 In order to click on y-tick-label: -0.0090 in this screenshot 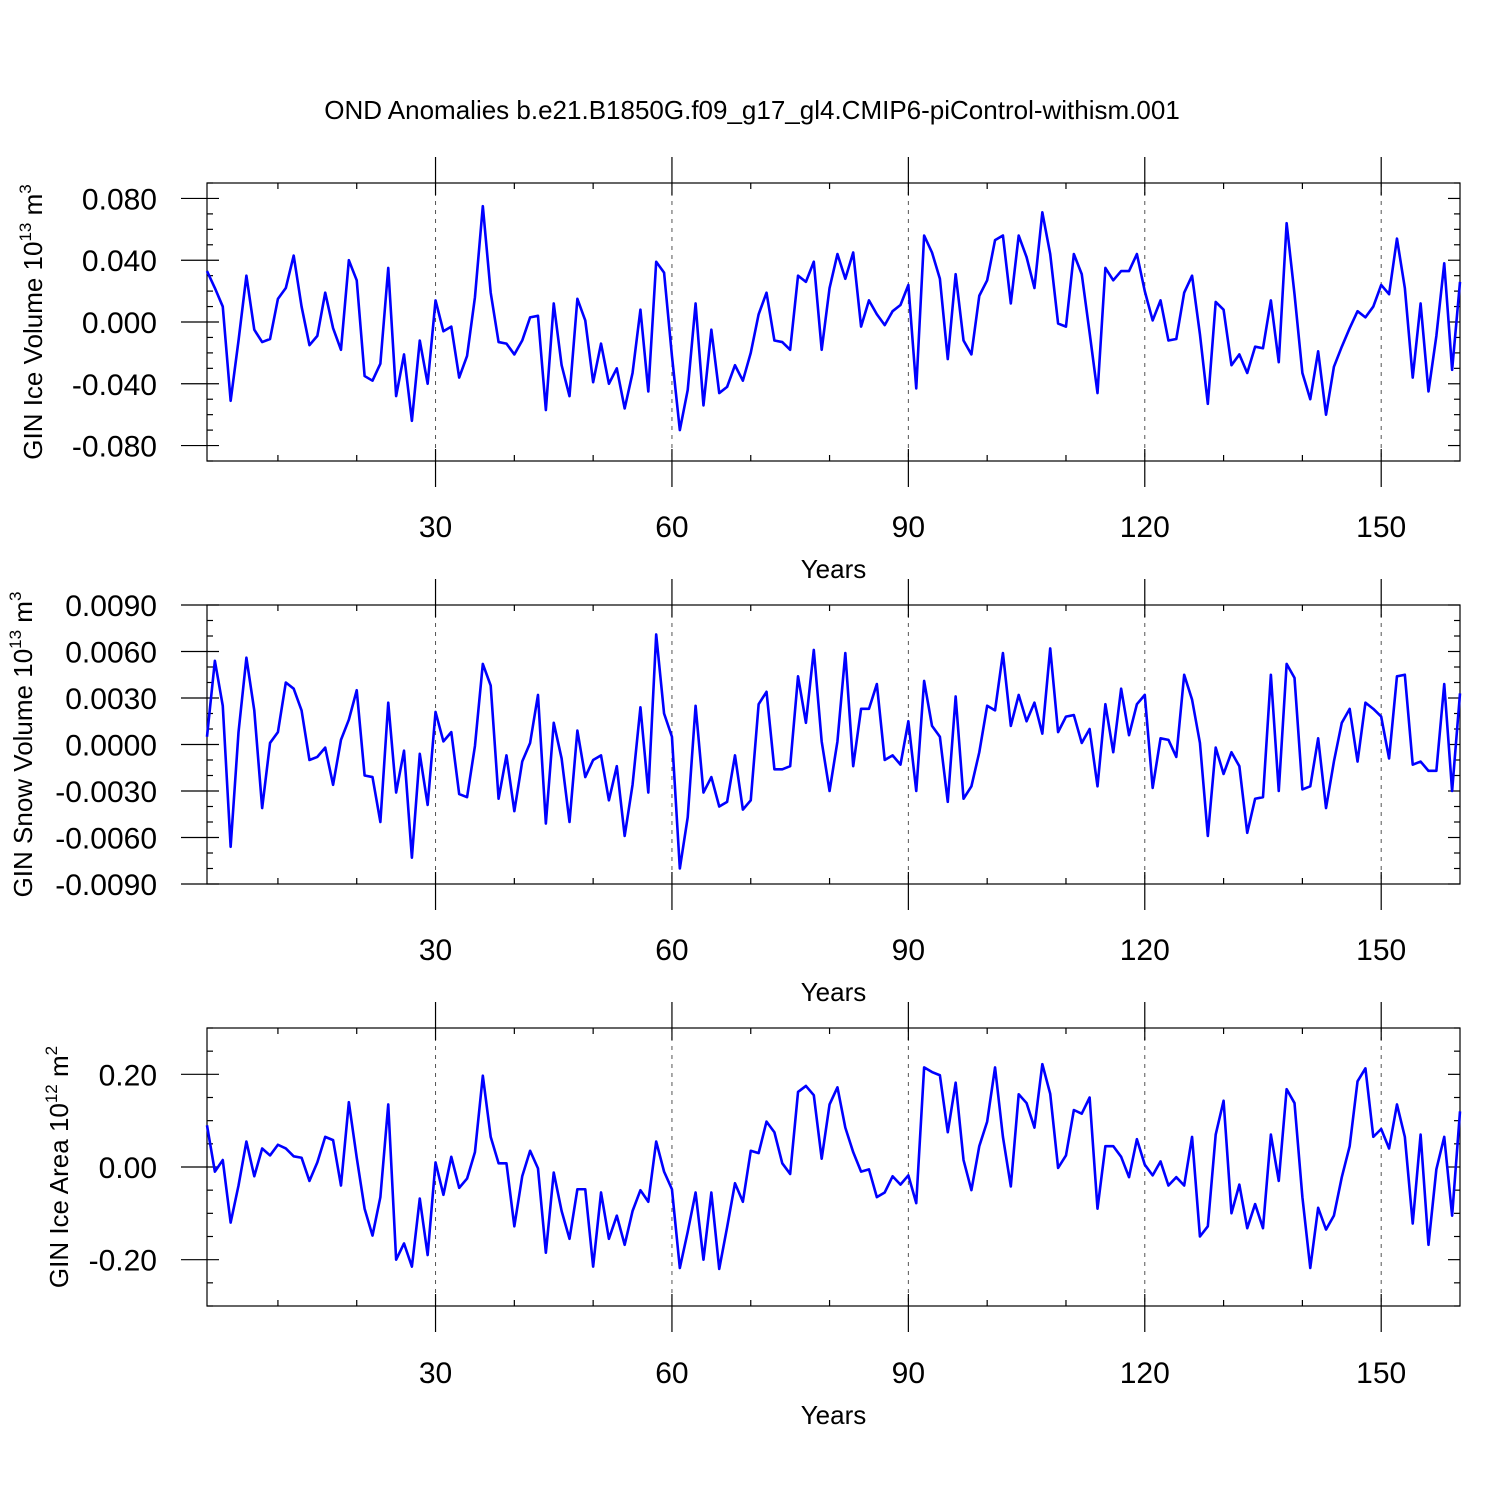, I will do `click(106, 885)`.